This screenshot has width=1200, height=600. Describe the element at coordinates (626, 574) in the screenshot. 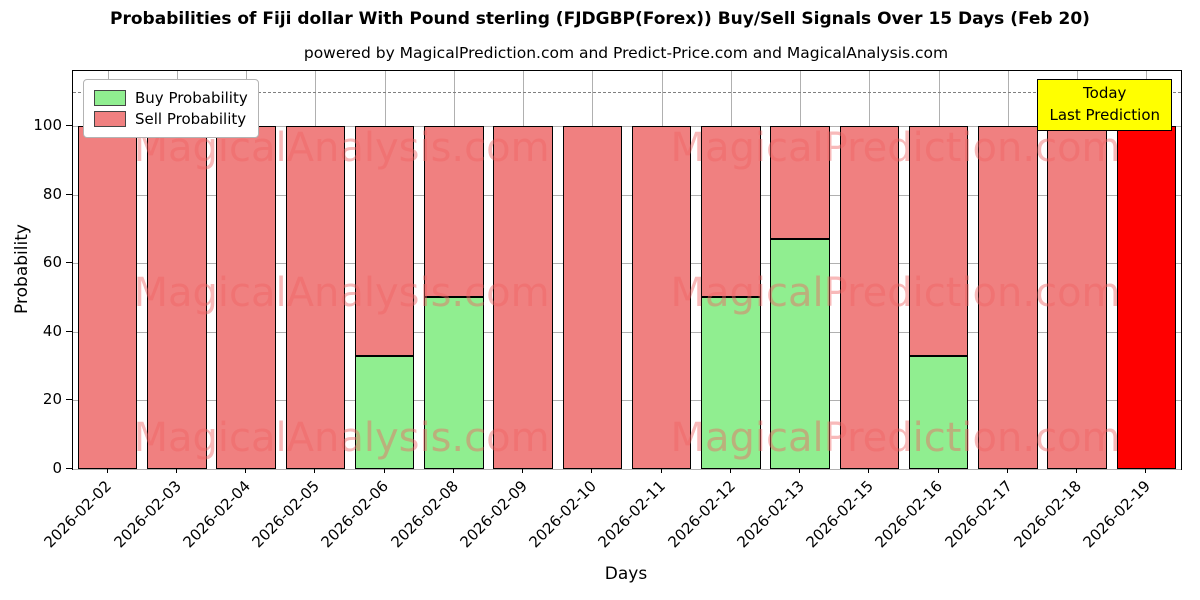

I see `x-axis-label: Days` at that location.